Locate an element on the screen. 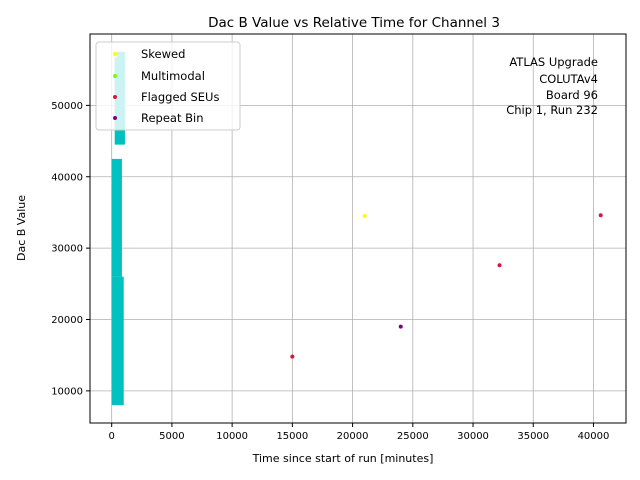 Image resolution: width=640 pixels, height=480 pixels. y-tick-label: 40000 is located at coordinates (67, 177).